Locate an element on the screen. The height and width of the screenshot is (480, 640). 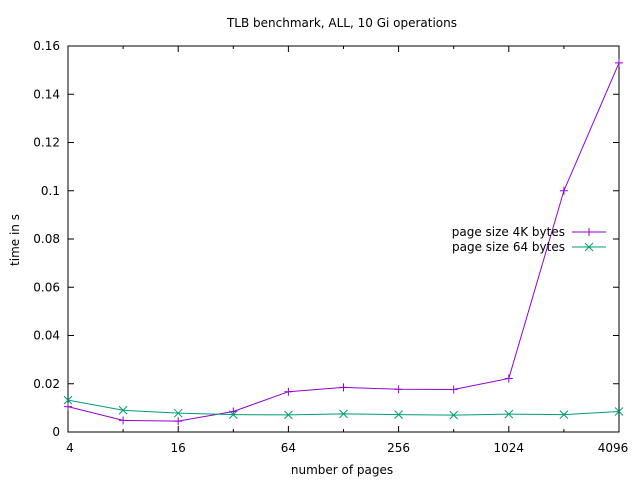
y-axis-label: time in s is located at coordinates (15, 240).